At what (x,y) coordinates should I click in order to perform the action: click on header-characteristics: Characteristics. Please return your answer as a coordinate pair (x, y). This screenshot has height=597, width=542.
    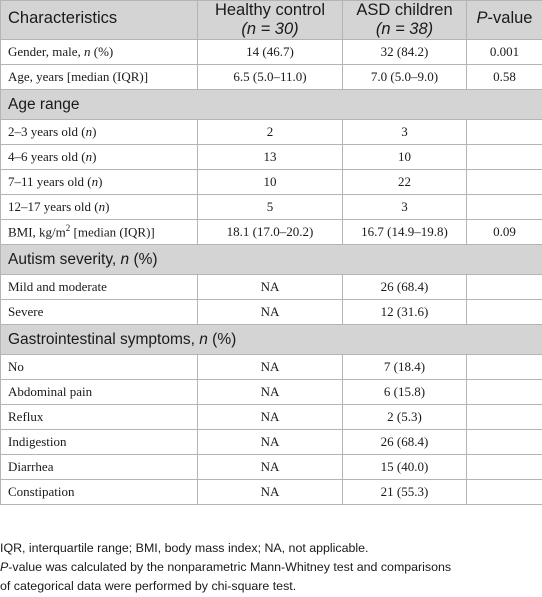
    Looking at the image, I should click on (99, 20).